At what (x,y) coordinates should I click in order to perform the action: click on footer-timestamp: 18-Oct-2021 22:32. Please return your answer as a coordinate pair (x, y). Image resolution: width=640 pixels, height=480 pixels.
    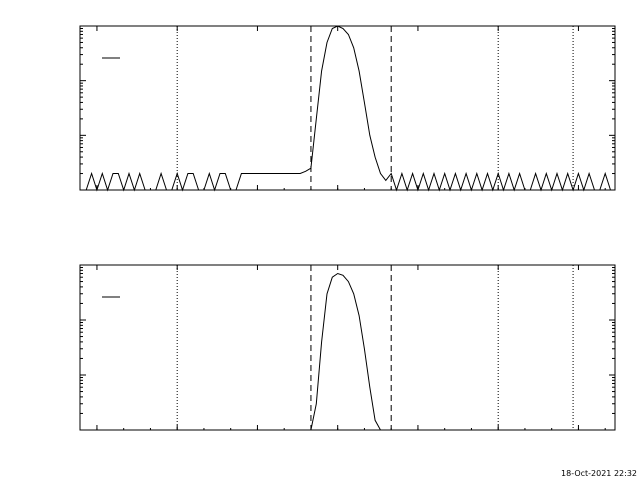
    Looking at the image, I should click on (599, 473).